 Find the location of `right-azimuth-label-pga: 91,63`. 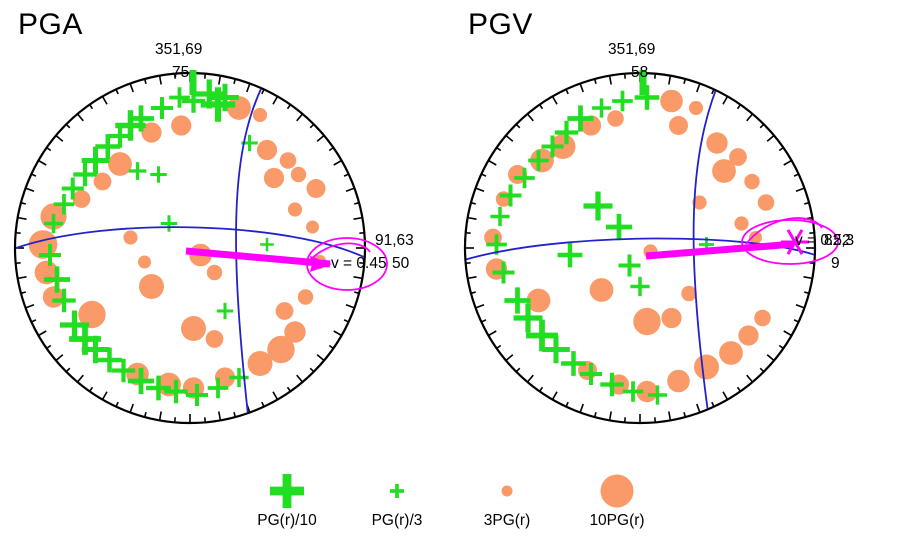

right-azimuth-label-pga: 91,63 is located at coordinates (394, 240).